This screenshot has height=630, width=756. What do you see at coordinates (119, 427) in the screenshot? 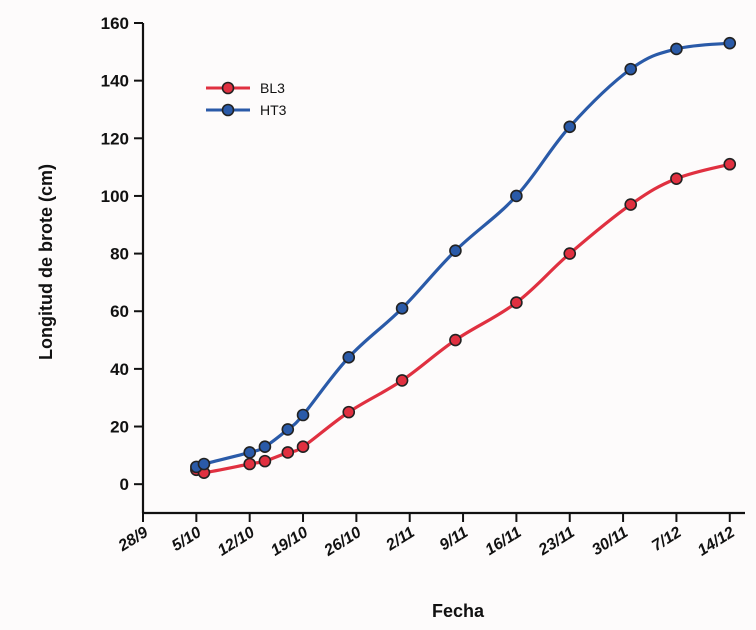
I see `y-tick-label: 20` at bounding box center [119, 427].